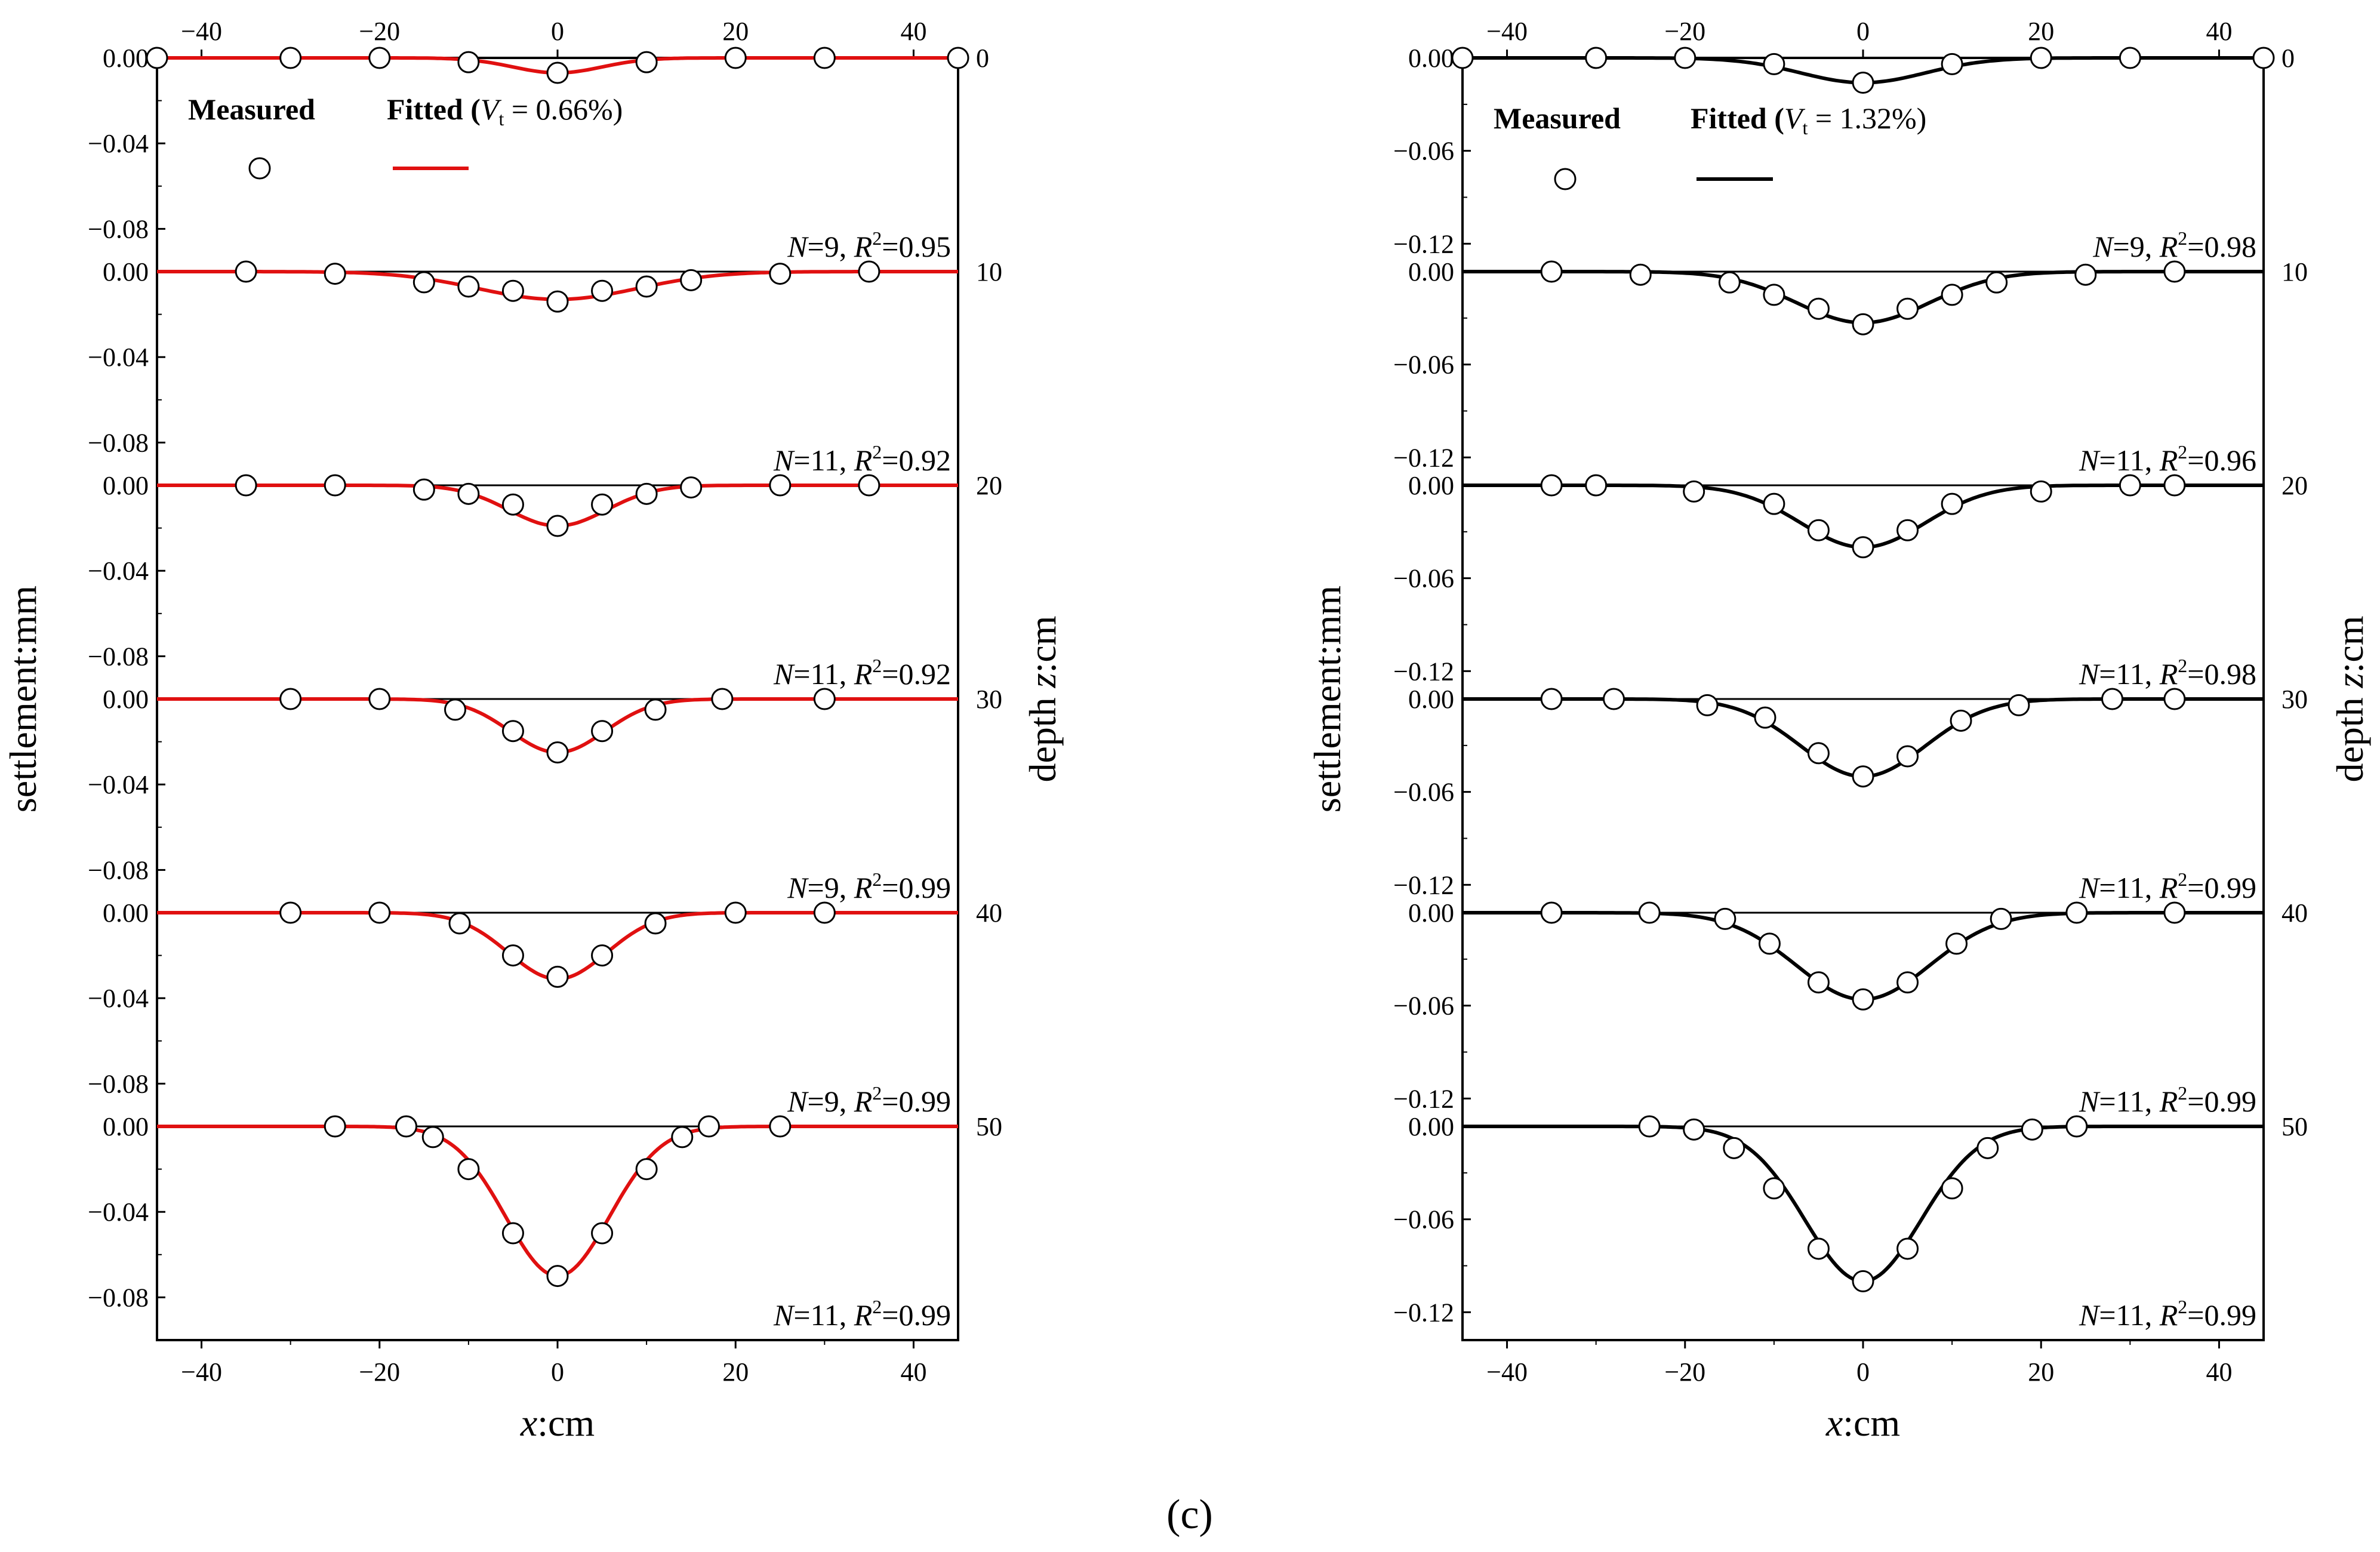  What do you see at coordinates (1850, 794) in the screenshot?
I see `right-subplot-row: 0.00 −0.06 −0.12 30 N=11, R2=0.99` at bounding box center [1850, 794].